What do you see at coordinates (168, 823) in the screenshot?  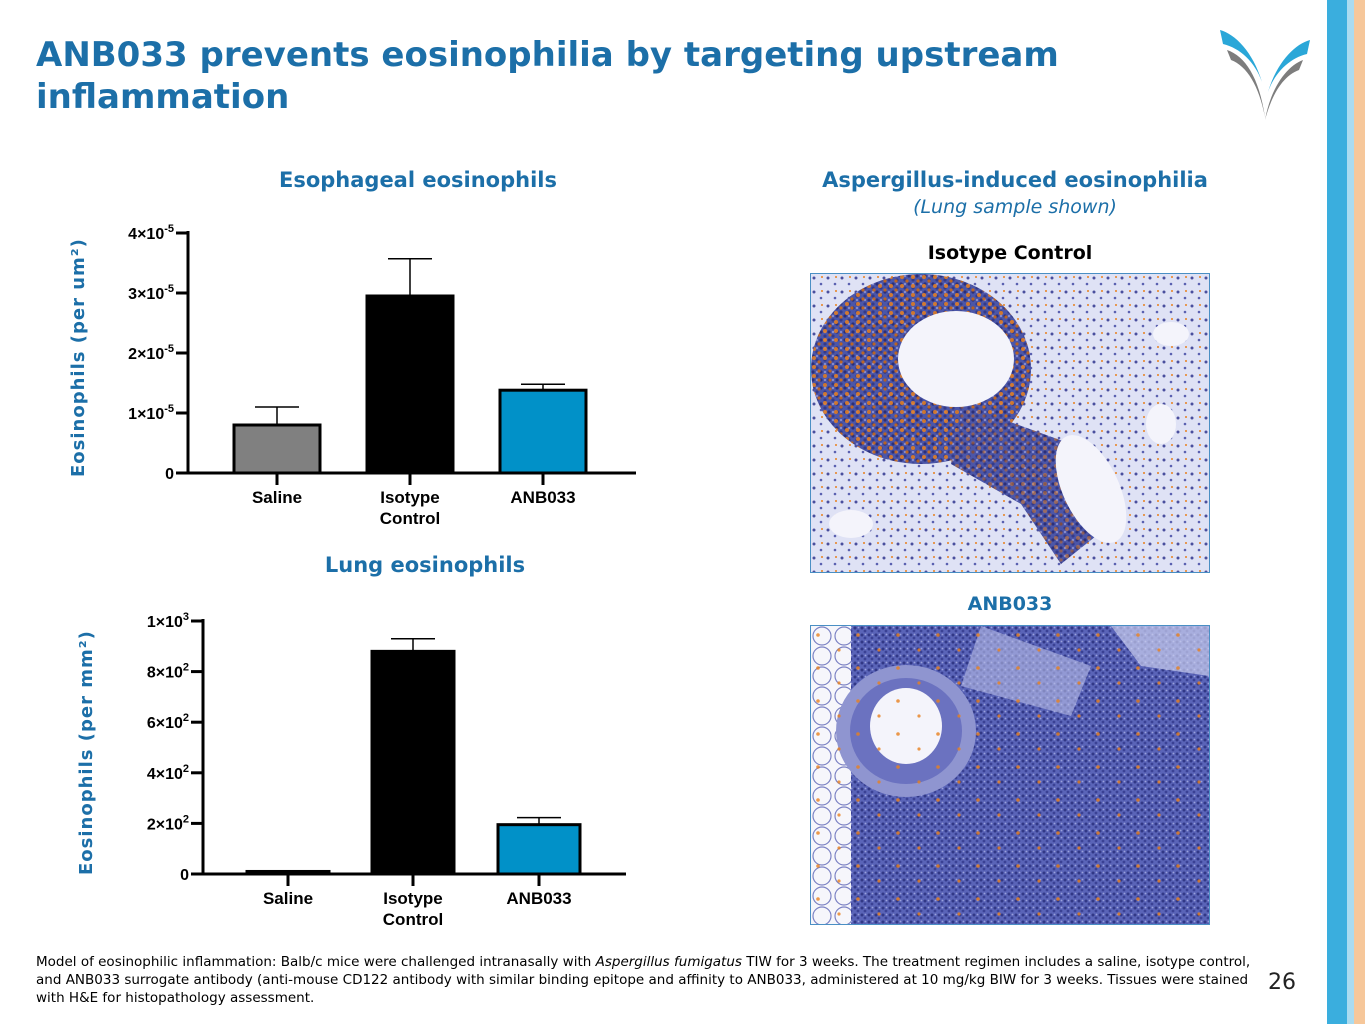 I see `y-tick-label: 2×10²` at bounding box center [168, 823].